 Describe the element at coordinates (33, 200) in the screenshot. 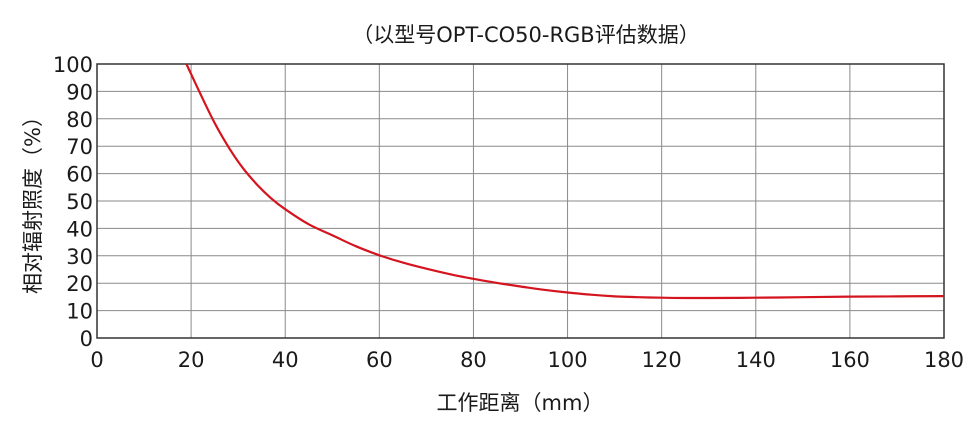

I see `y-axis-label: 相对辐射照度（%）` at that location.